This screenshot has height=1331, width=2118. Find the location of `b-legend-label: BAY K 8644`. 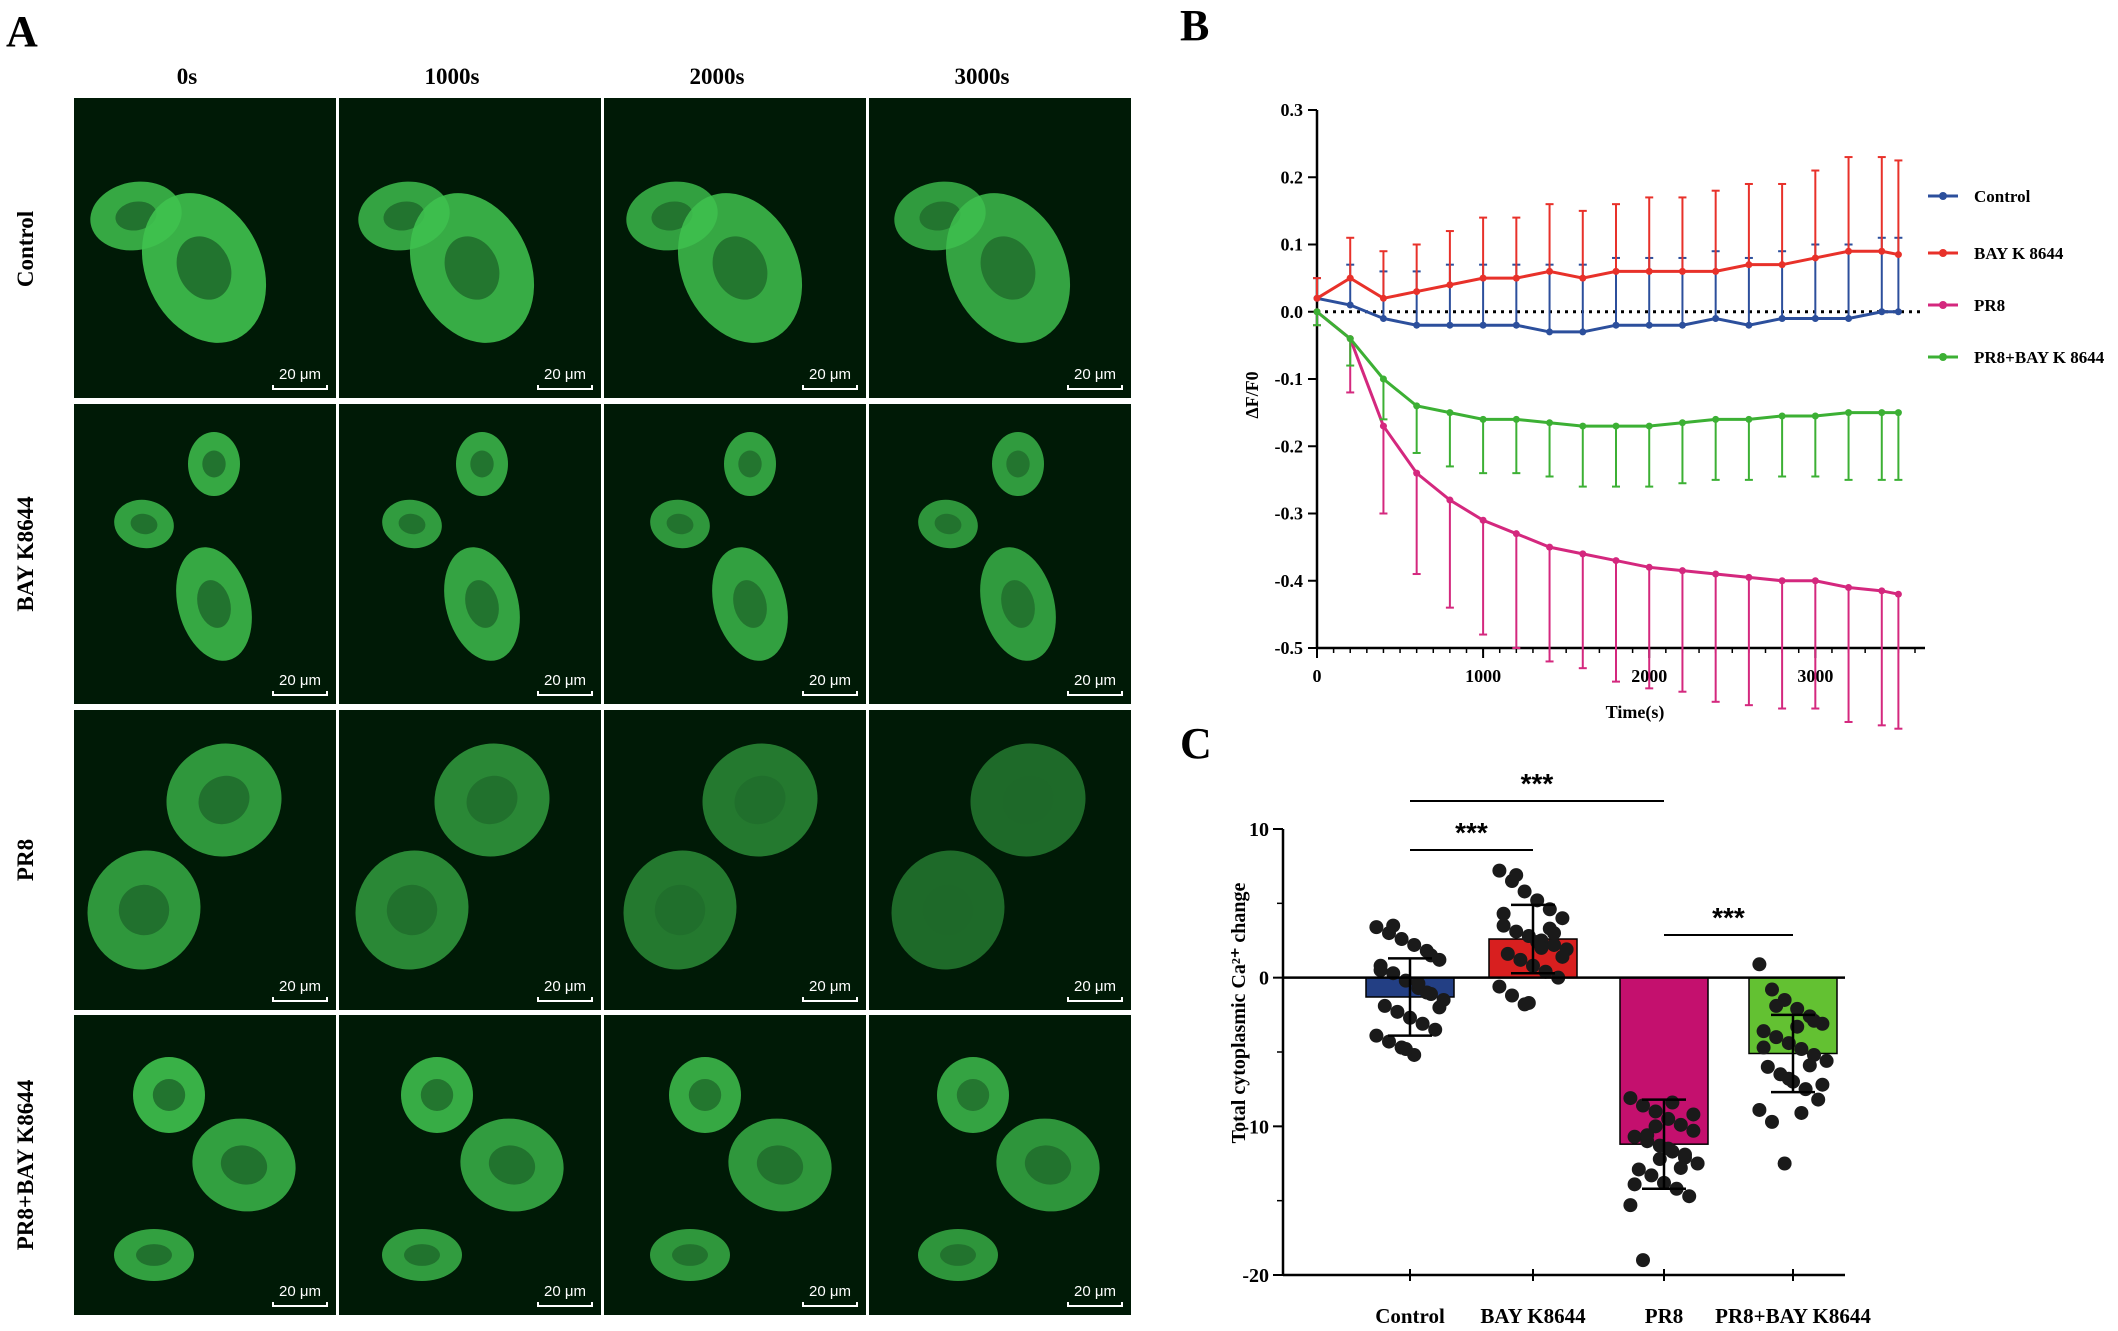

b-legend-label: BAY K 8644 is located at coordinates (2019, 253).